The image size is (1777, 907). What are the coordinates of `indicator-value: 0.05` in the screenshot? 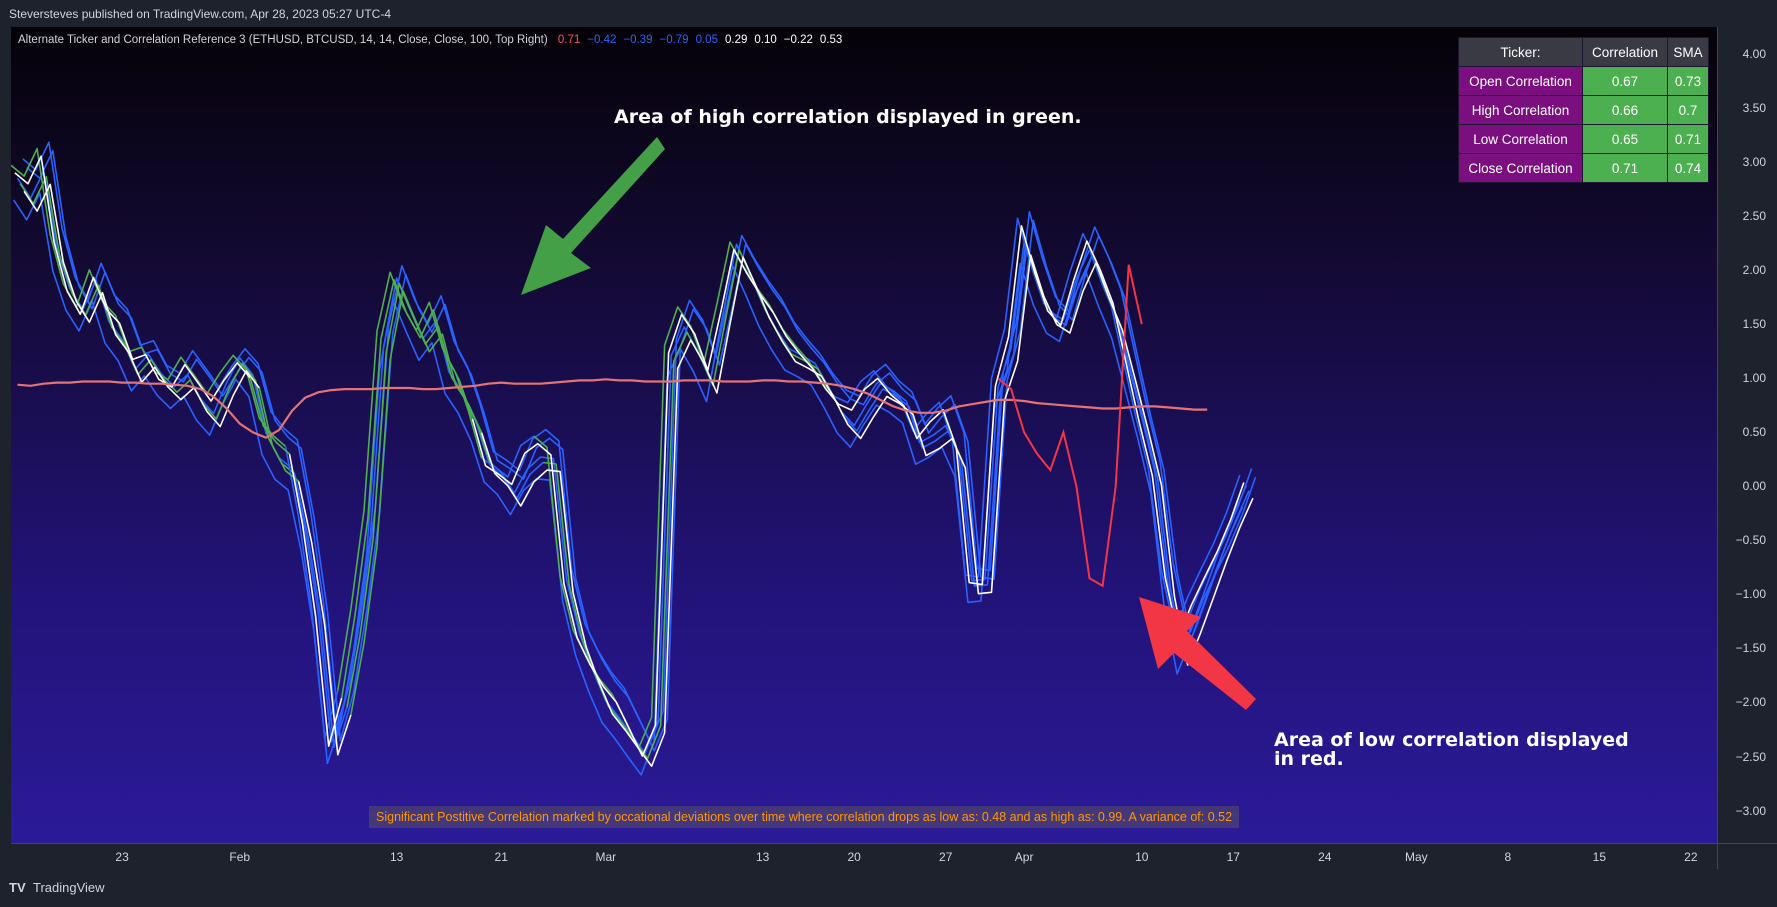 It's located at (706, 40).